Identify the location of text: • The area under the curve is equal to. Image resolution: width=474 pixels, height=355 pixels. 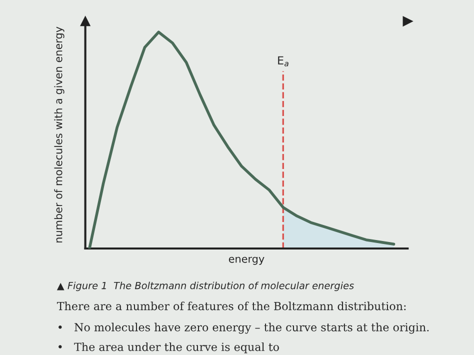
(168, 348).